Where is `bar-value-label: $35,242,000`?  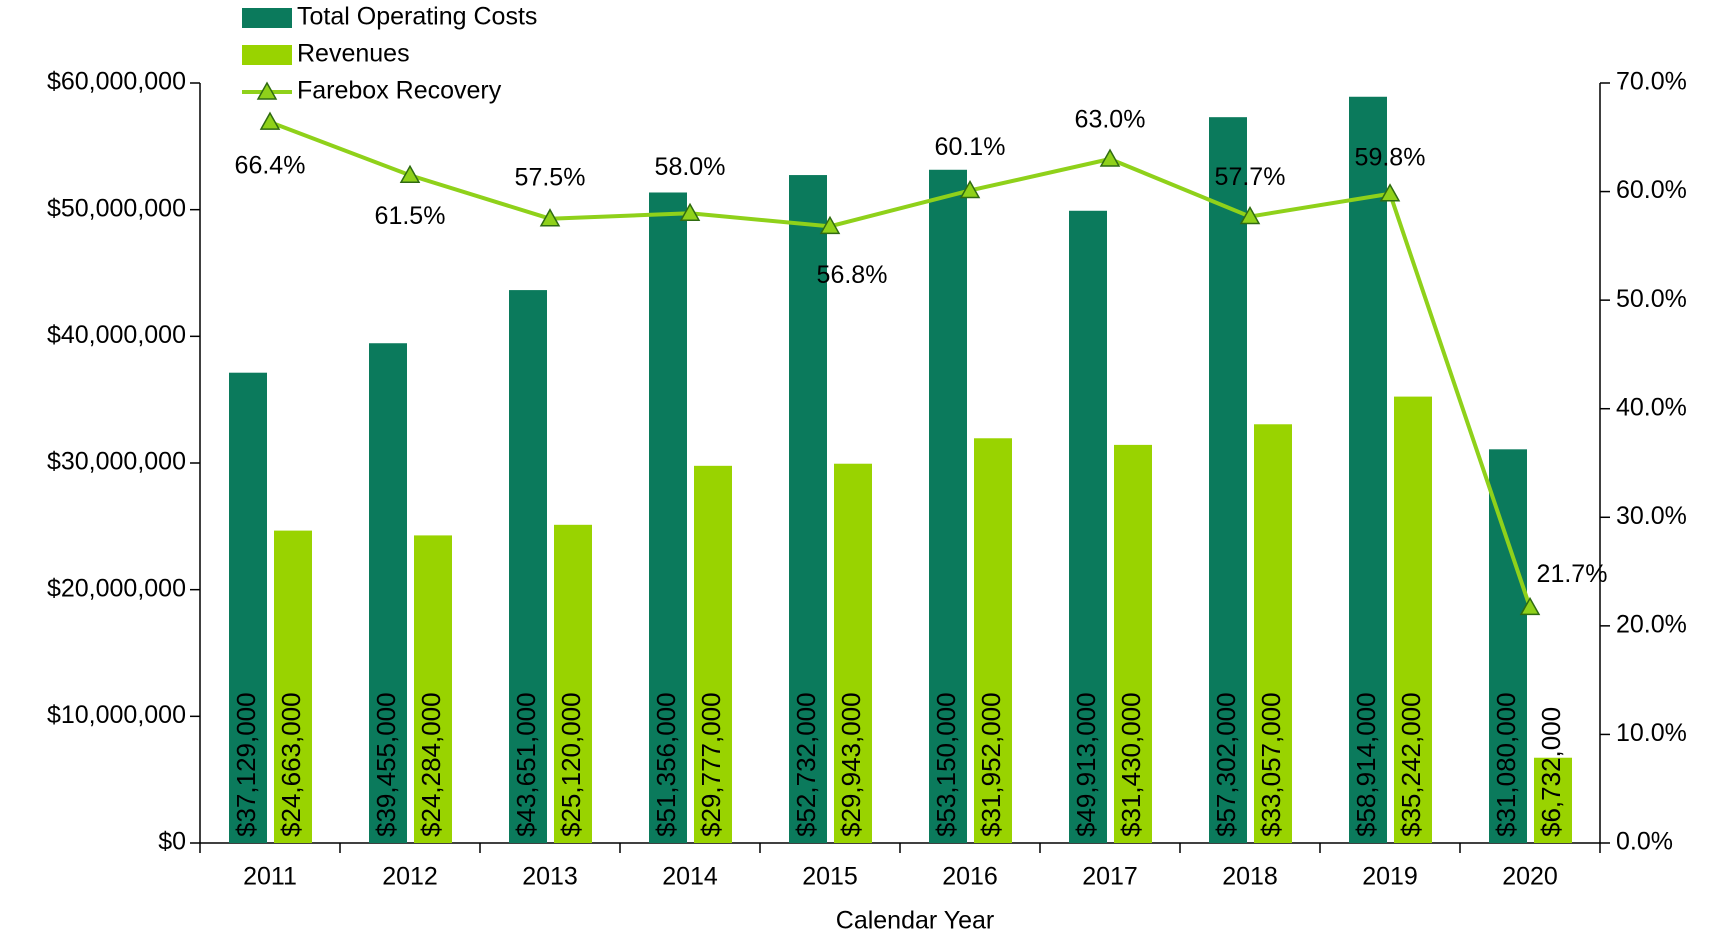
bar-value-label: $35,242,000 is located at coordinates (1411, 764).